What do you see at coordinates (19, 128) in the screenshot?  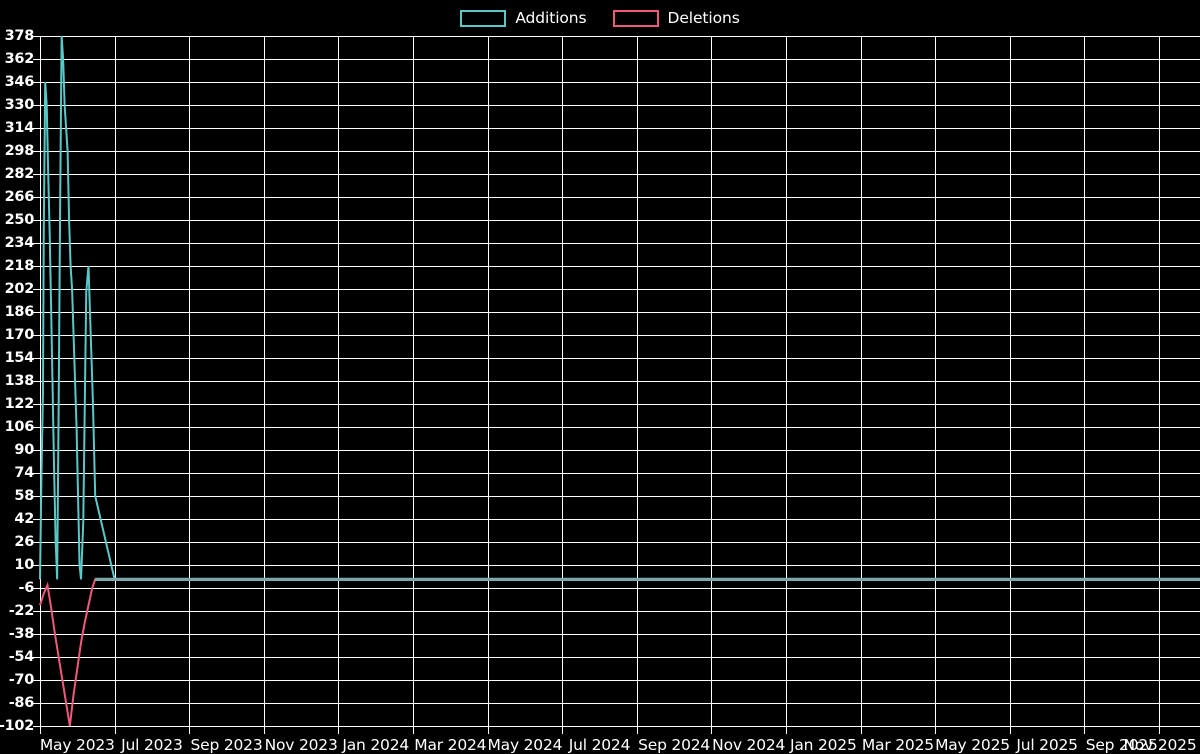 I see `y-axis-tick-label: 314` at bounding box center [19, 128].